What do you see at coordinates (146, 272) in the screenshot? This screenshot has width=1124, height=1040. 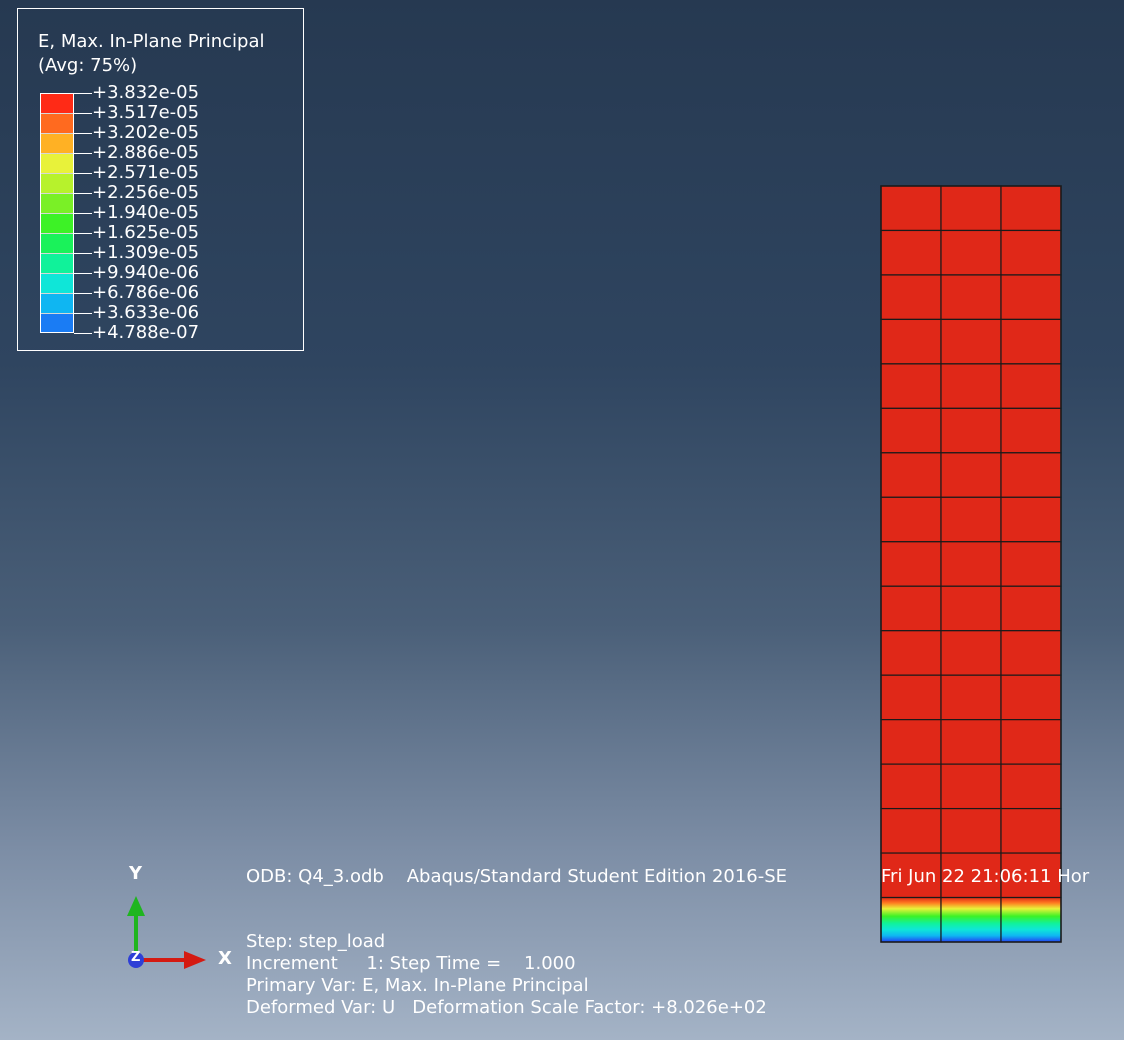 I see `legend-value: +9.940e-06` at bounding box center [146, 272].